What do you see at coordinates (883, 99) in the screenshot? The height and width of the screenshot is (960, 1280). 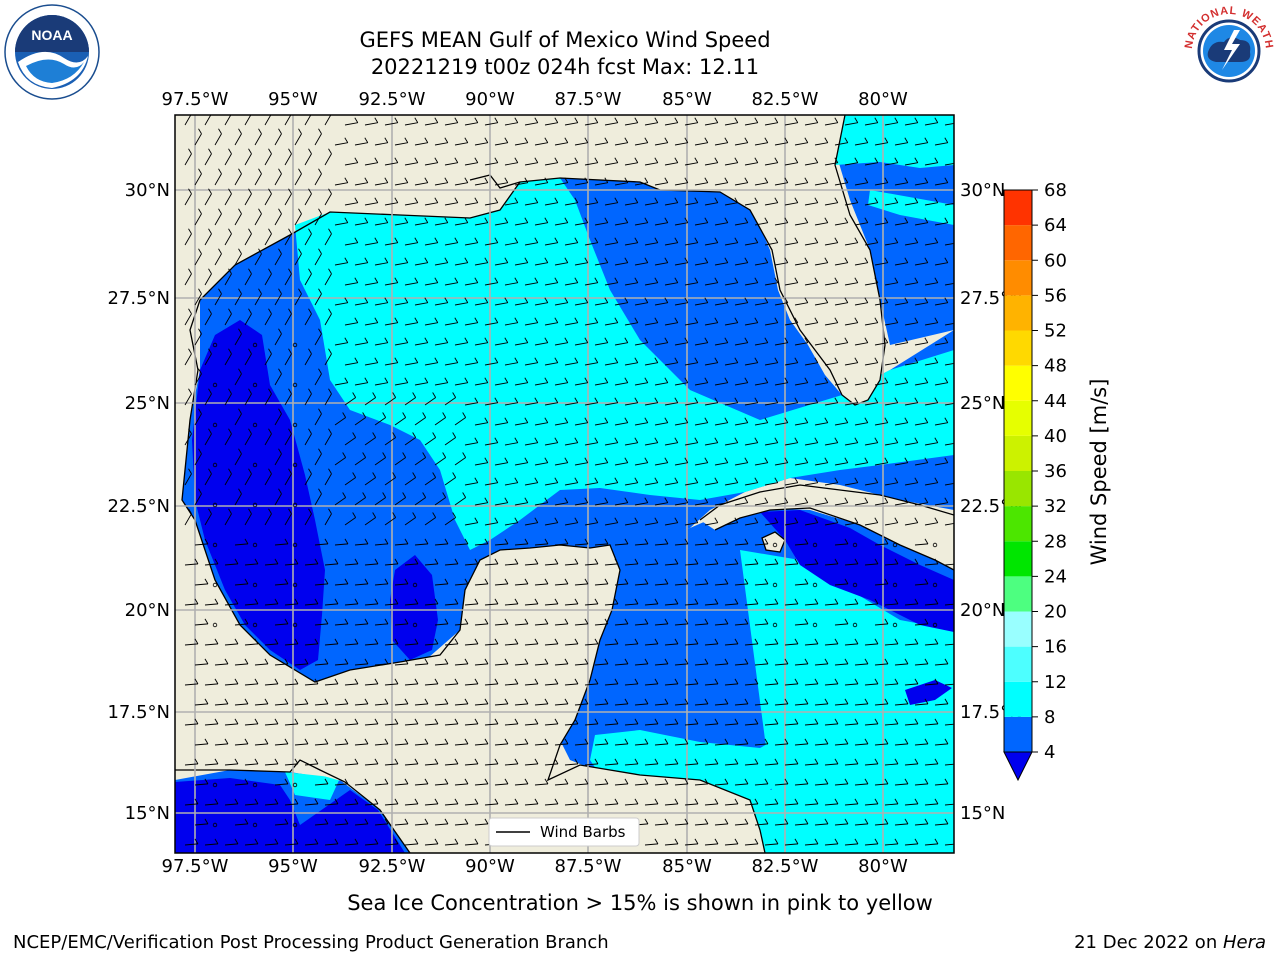 I see `lon-label-top: 80°W` at bounding box center [883, 99].